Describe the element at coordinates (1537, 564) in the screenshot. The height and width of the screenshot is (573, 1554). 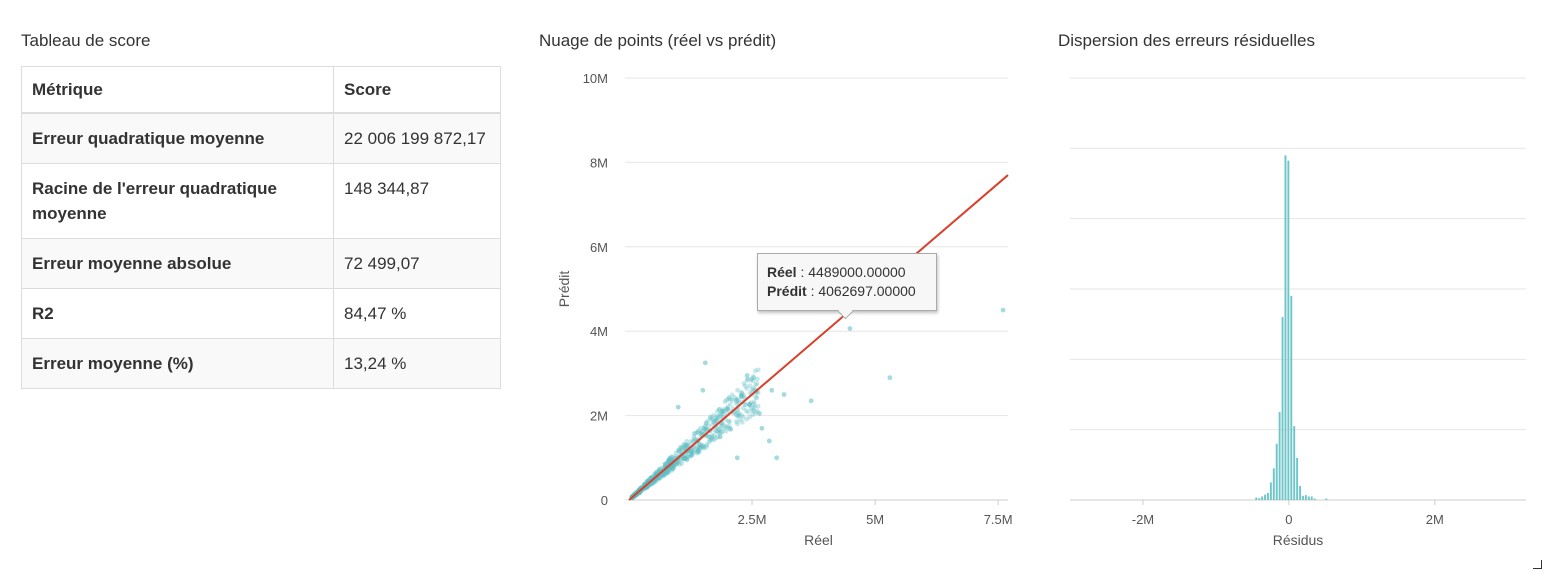
I see `resize-handle` at that location.